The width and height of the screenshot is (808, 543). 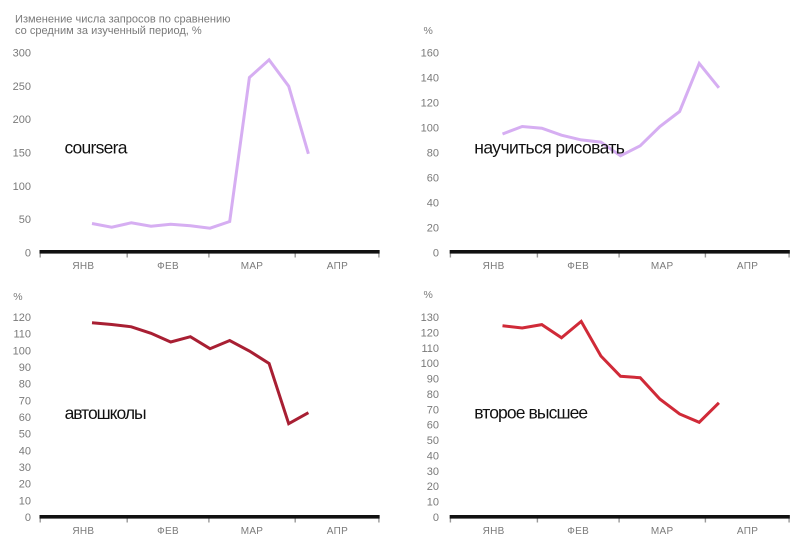 What do you see at coordinates (430, 318) in the screenshot?
I see `svg-text: 130` at bounding box center [430, 318].